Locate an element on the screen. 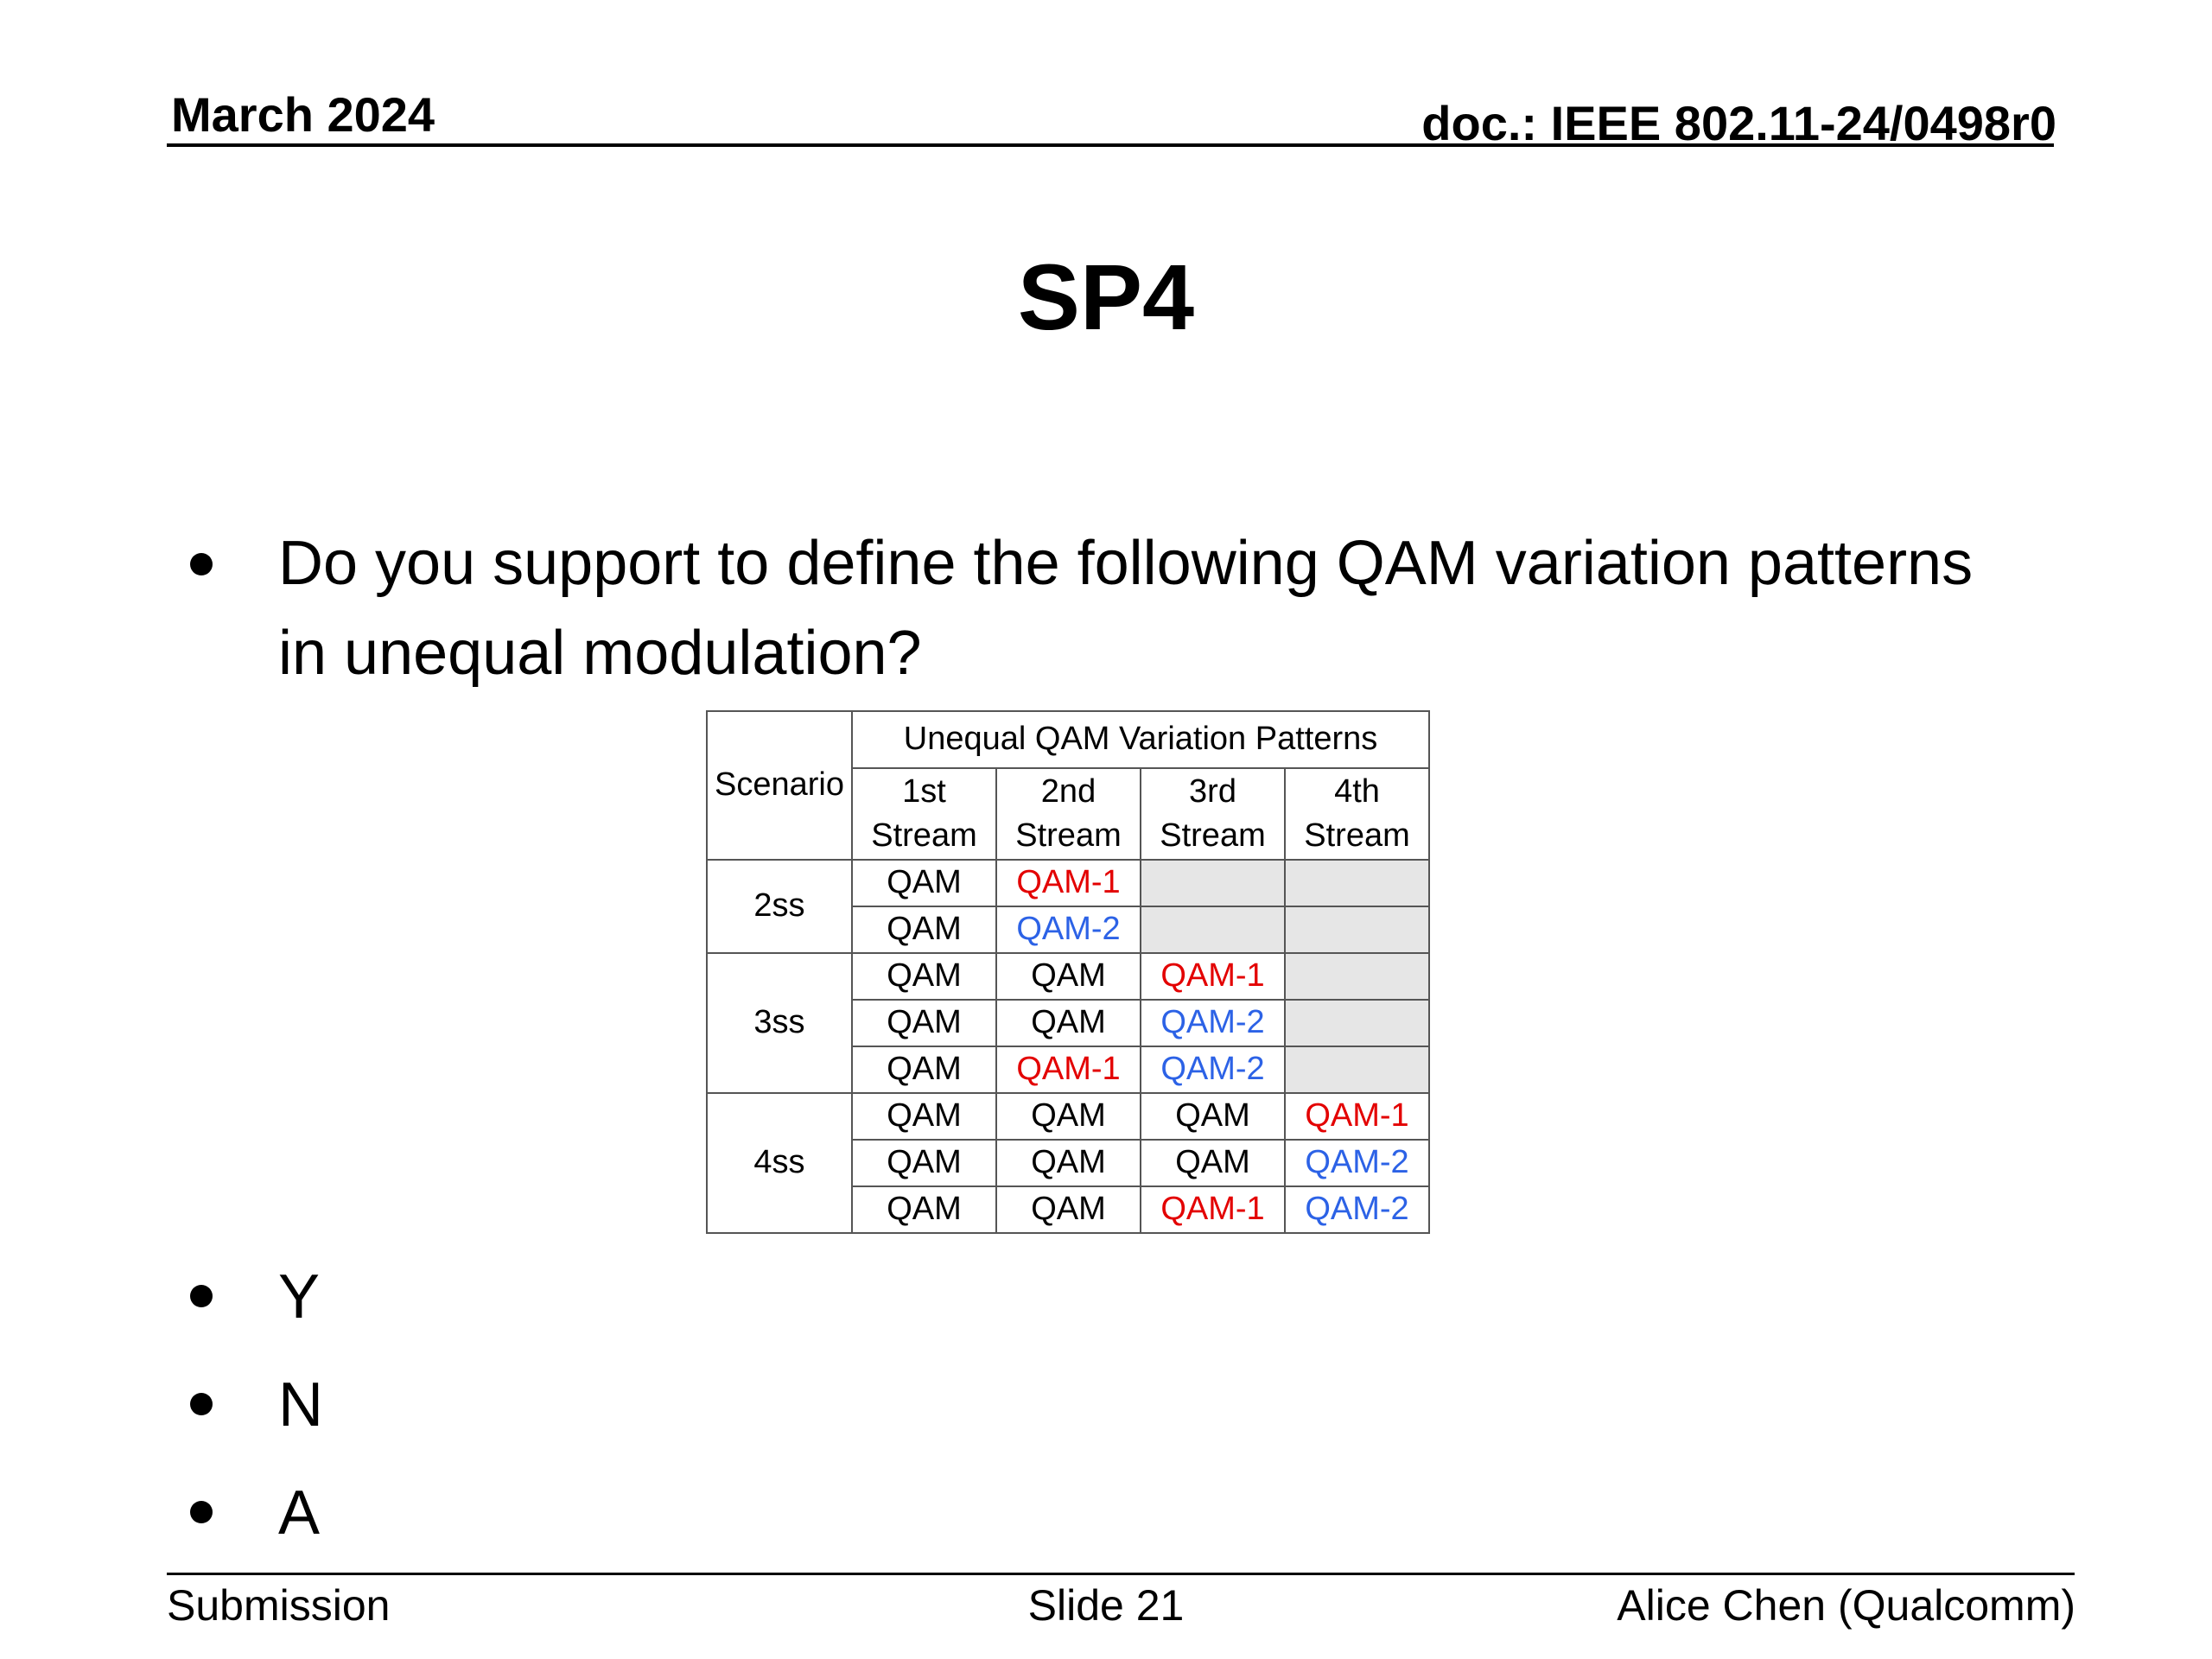 The image size is (2212, 1659). table-row: QAM QAM QAM-2 is located at coordinates (1069, 1023).